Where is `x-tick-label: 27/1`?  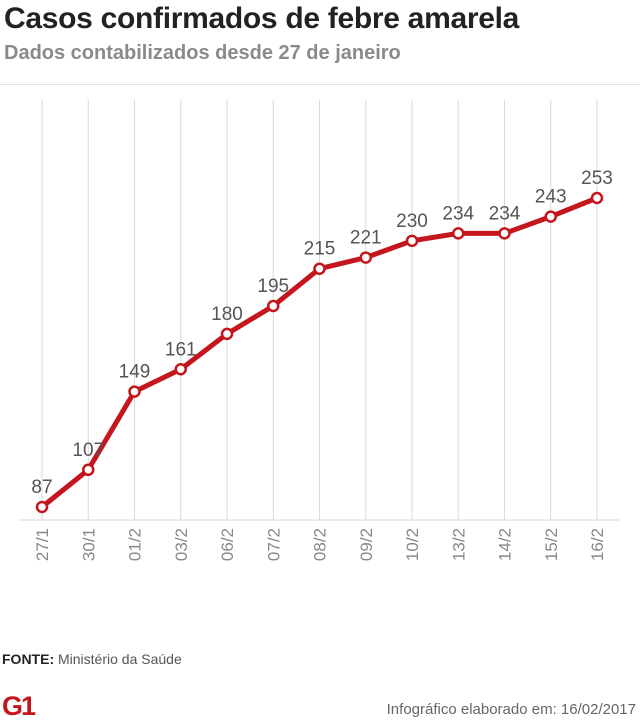
x-tick-label: 27/1 is located at coordinates (42, 544).